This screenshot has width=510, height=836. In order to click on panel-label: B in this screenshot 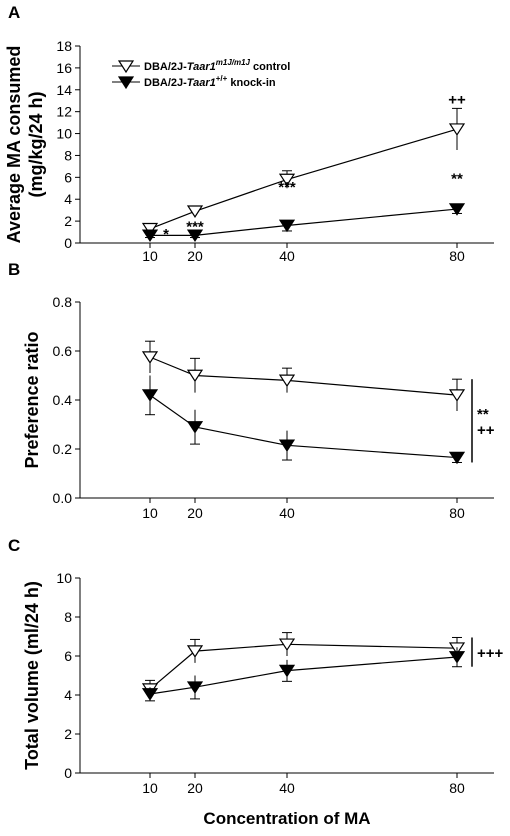, I will do `click(14, 269)`.